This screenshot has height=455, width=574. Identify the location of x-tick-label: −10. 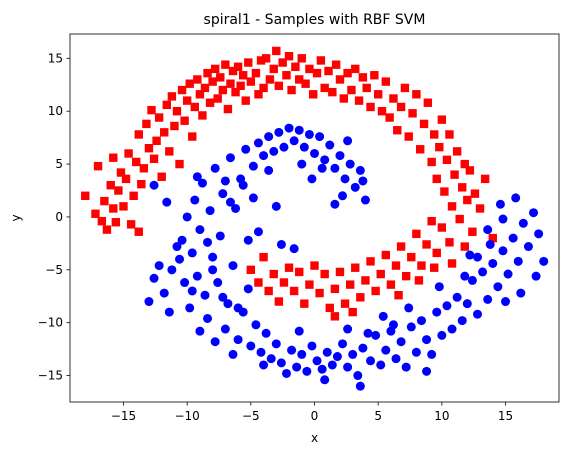
(186, 416).